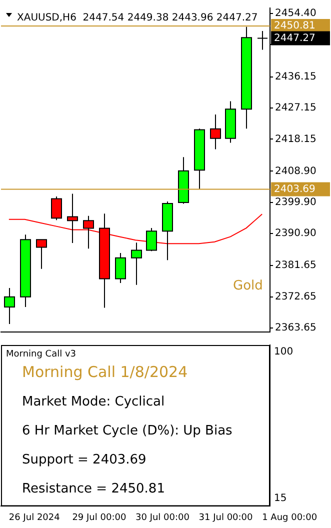 Image resolution: width=331 pixels, height=528 pixels. I want to click on y-tick-label: 2436.15, so click(295, 76).